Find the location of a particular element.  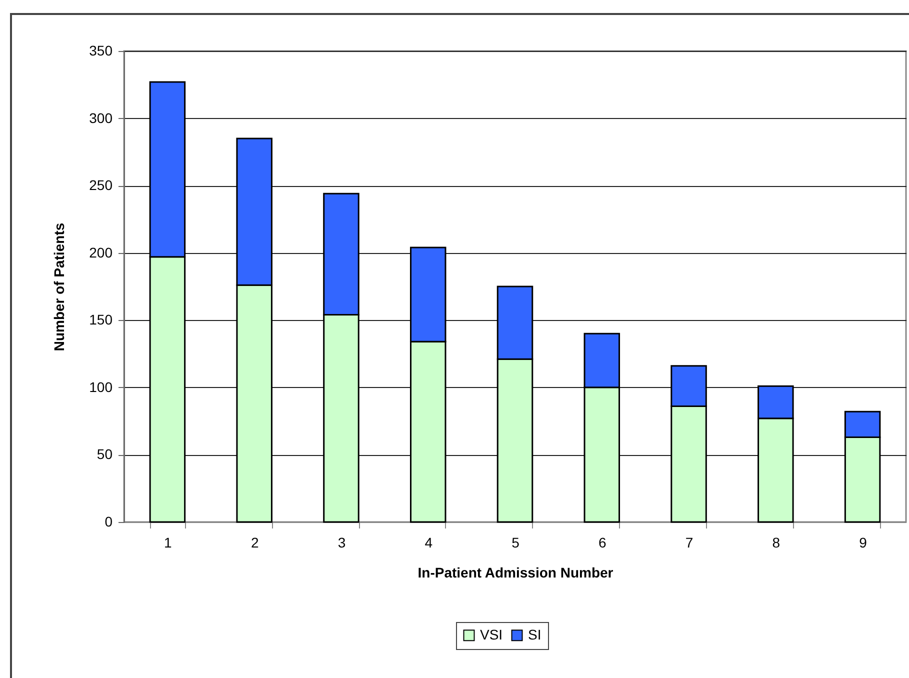

y-tick-label: 150 is located at coordinates (101, 320).